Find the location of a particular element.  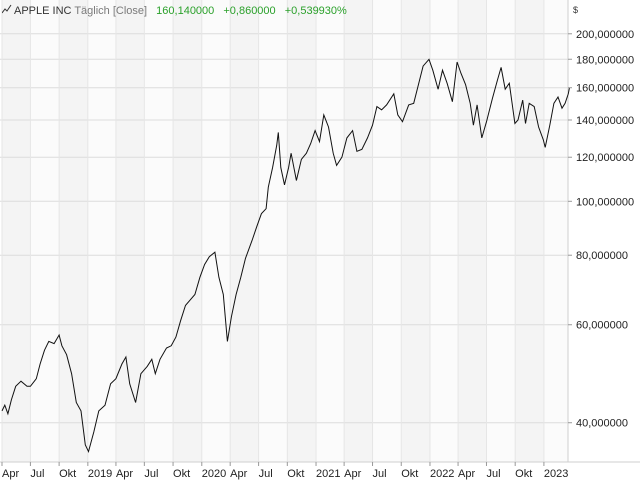

price-change: +0,860000 is located at coordinates (249, 11).